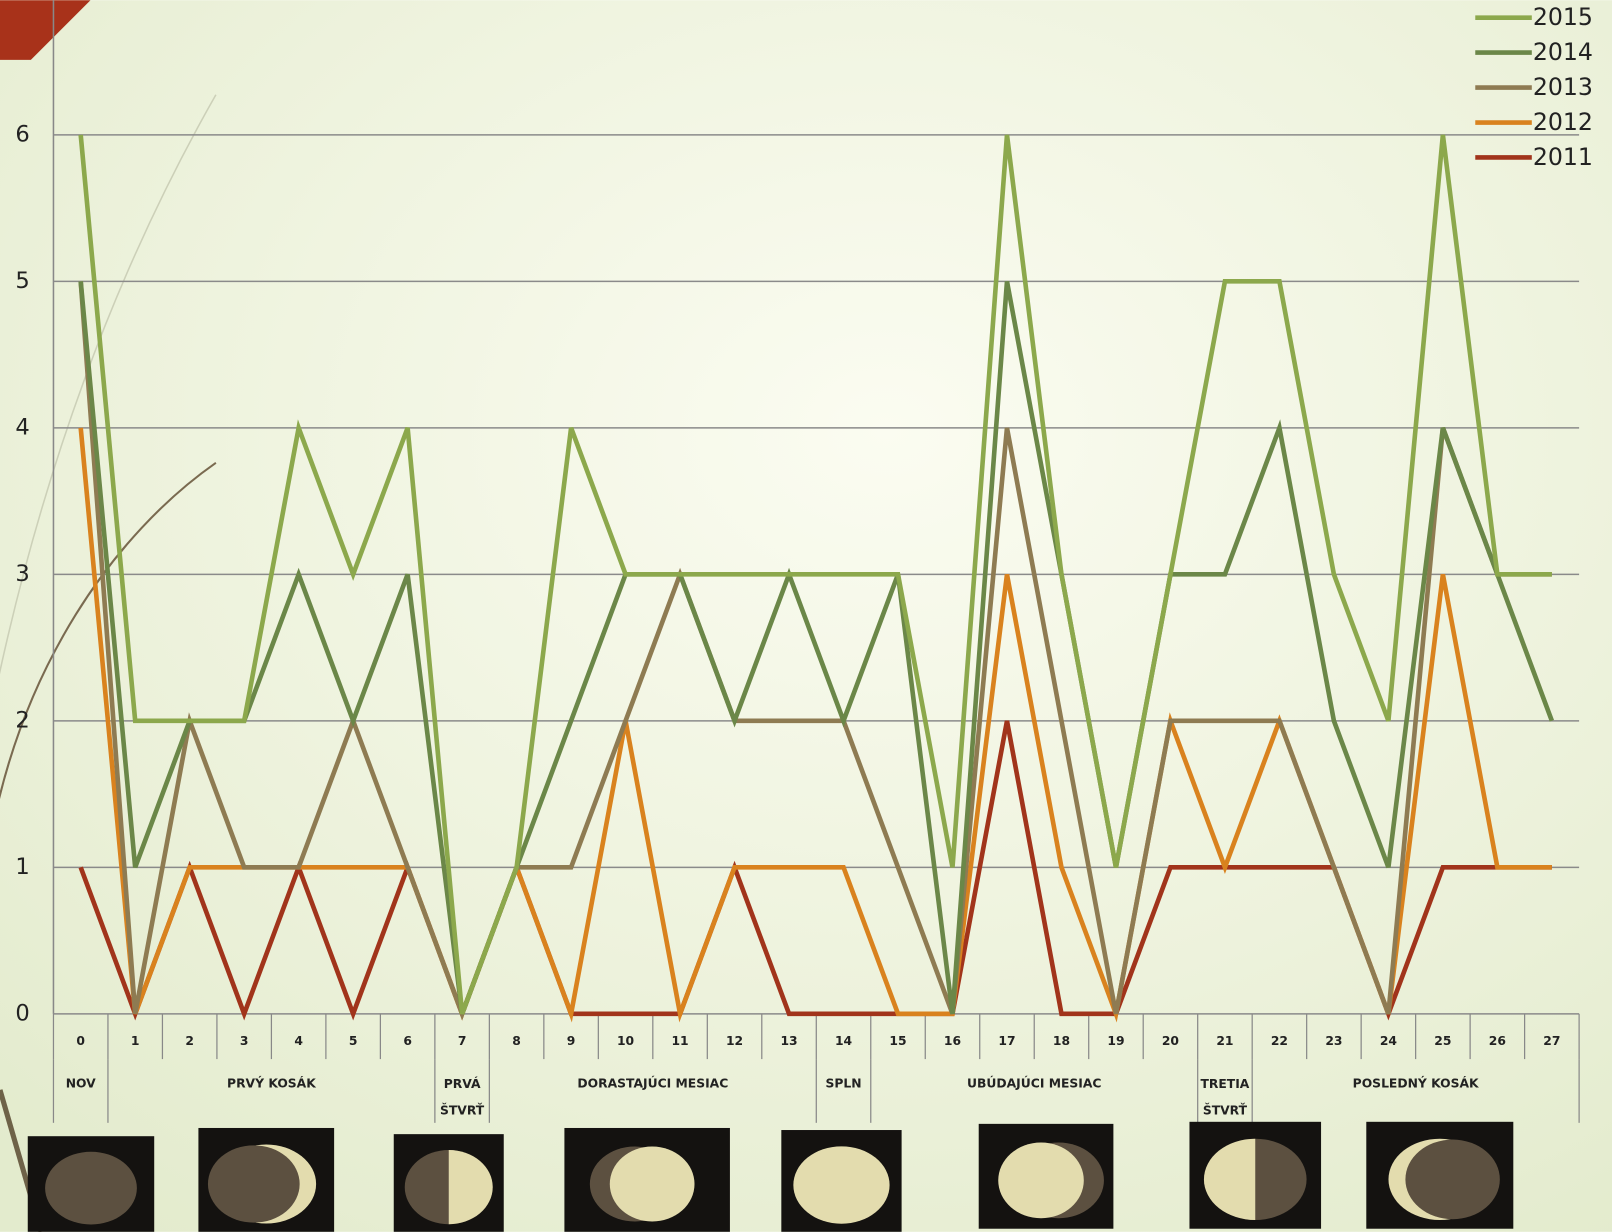 This screenshot has height=1232, width=1612. What do you see at coordinates (22, 281) in the screenshot?
I see `y-tick-label: 5` at bounding box center [22, 281].